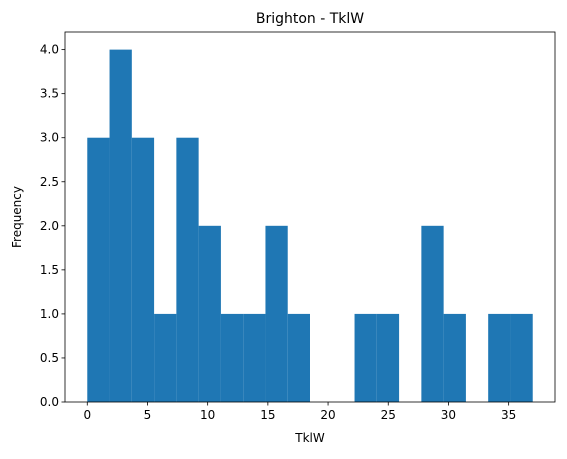 This screenshot has width=567, height=459. What do you see at coordinates (327, 415) in the screenshot?
I see `x-tick-label: 20` at bounding box center [327, 415].